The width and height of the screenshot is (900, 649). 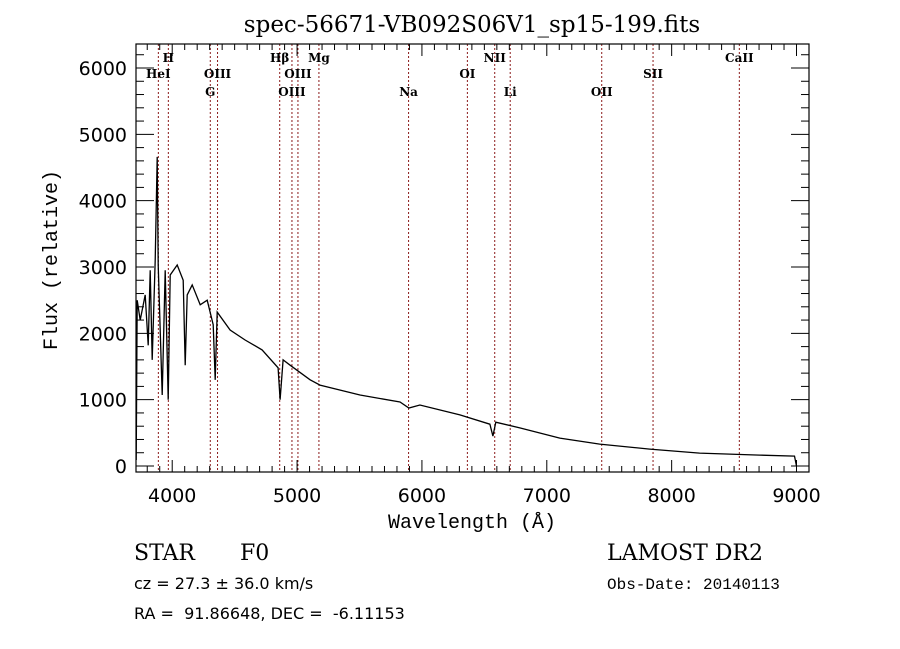 What do you see at coordinates (653, 74) in the screenshot?
I see `line-marker-label: SII` at bounding box center [653, 74].